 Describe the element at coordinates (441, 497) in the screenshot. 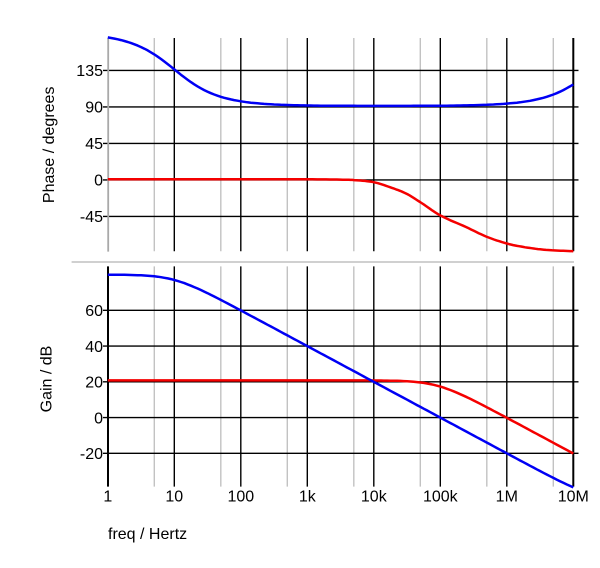

I see `svg-text: 100k` at that location.